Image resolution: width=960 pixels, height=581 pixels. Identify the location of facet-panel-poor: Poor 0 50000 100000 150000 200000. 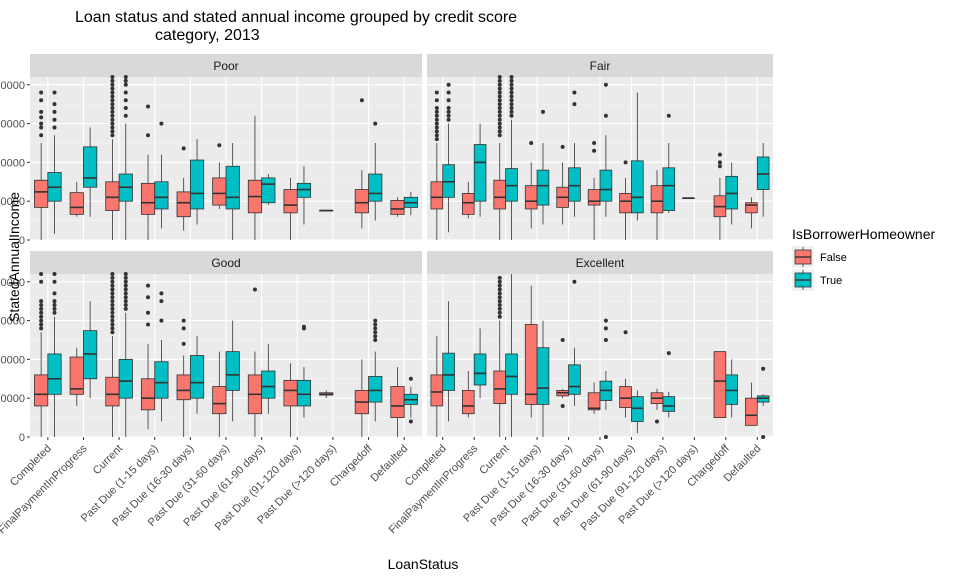
(211, 150).